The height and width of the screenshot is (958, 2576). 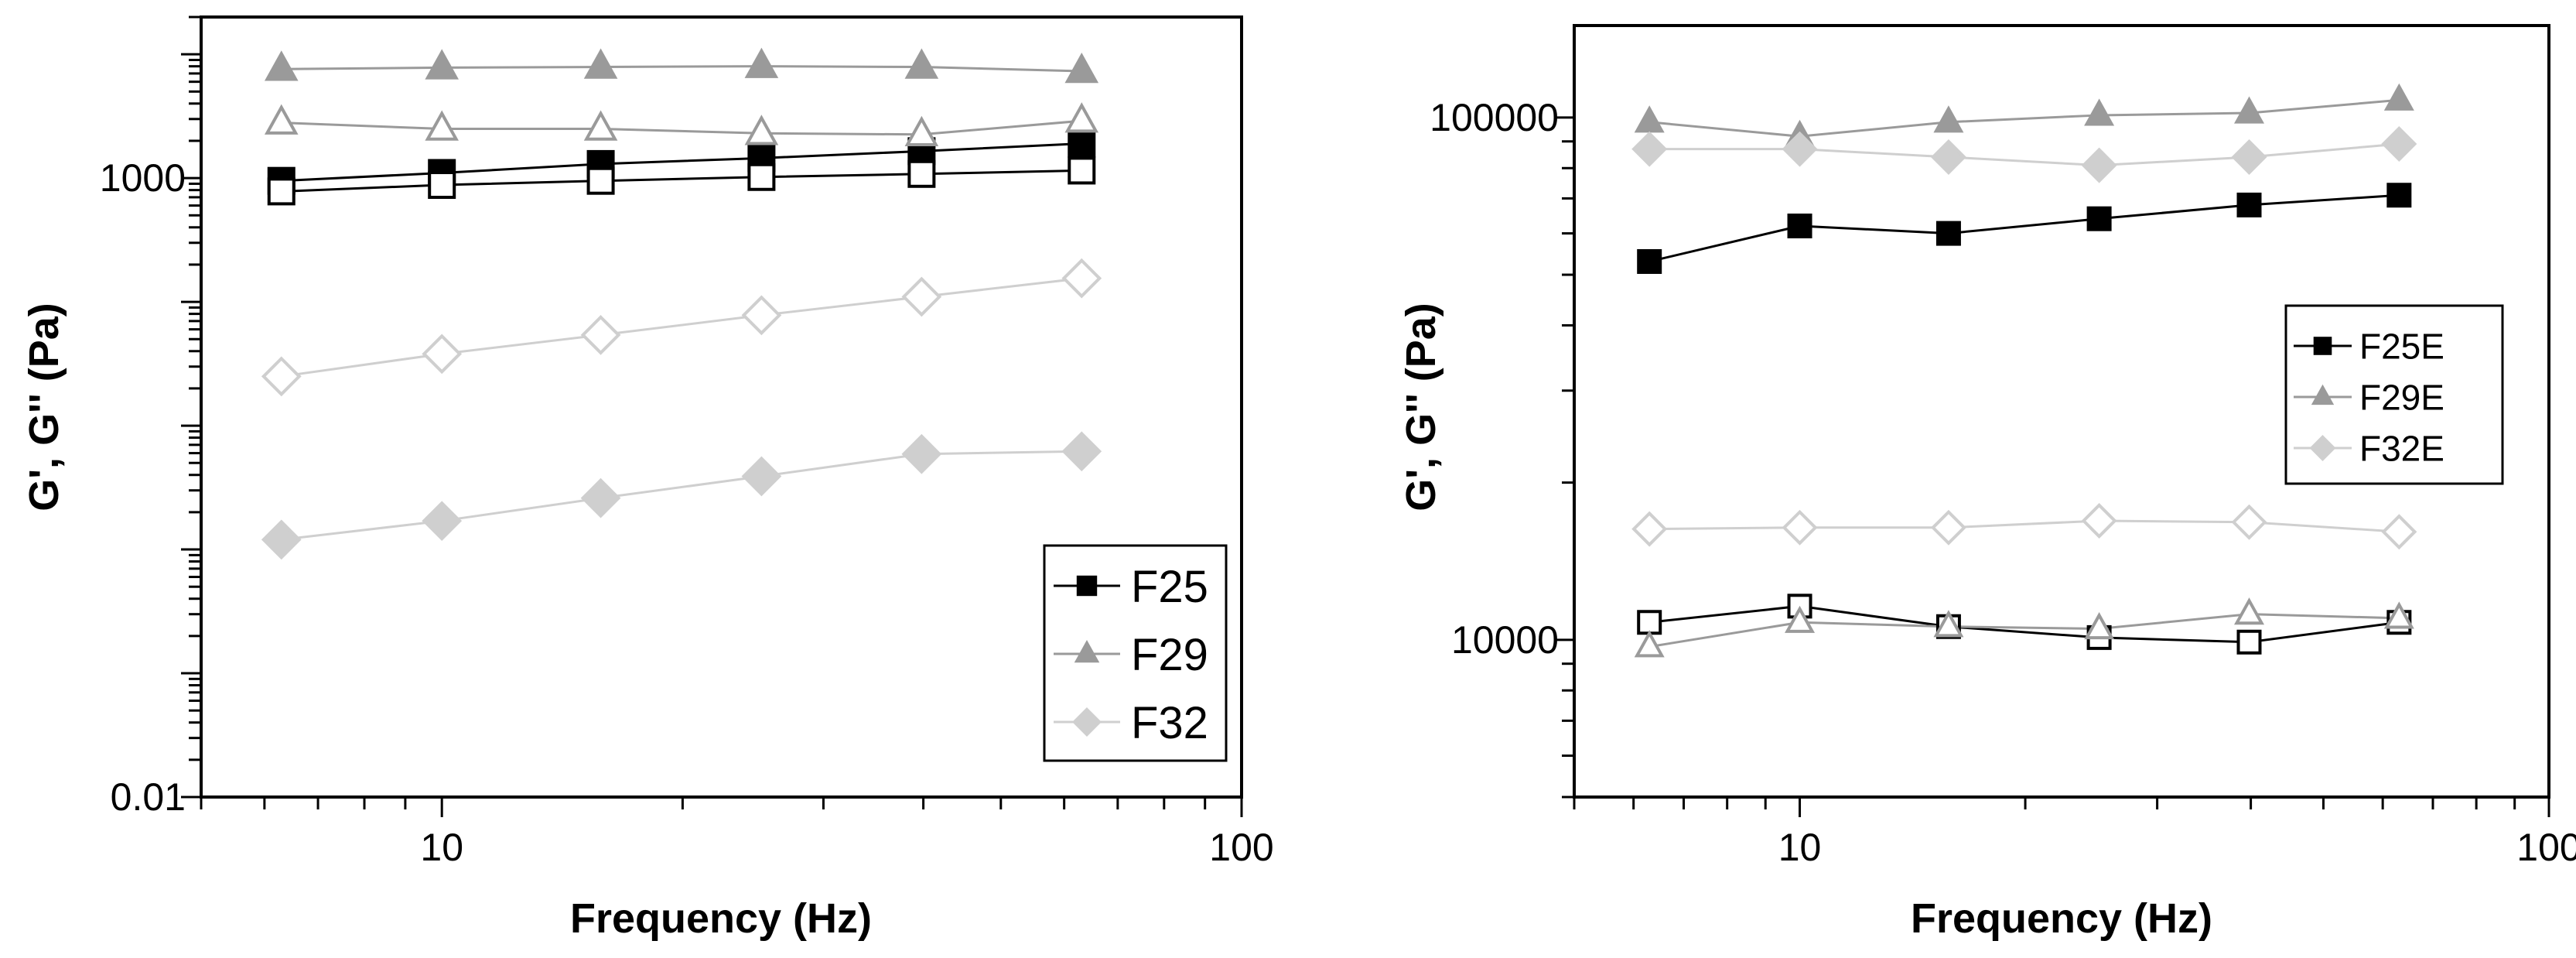 What do you see at coordinates (1505, 640) in the screenshot?
I see `y-tick-label: 10000` at bounding box center [1505, 640].